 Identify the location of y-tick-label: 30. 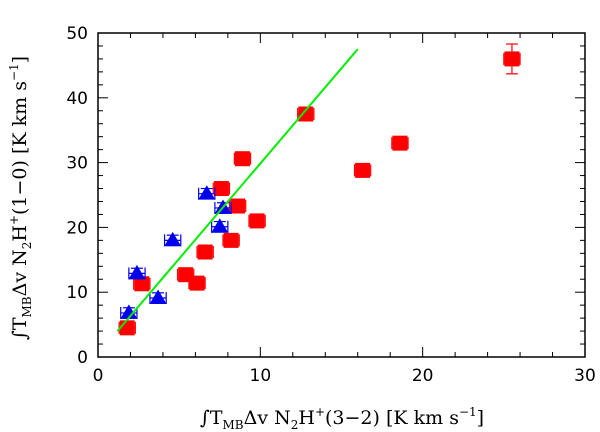
(77, 164).